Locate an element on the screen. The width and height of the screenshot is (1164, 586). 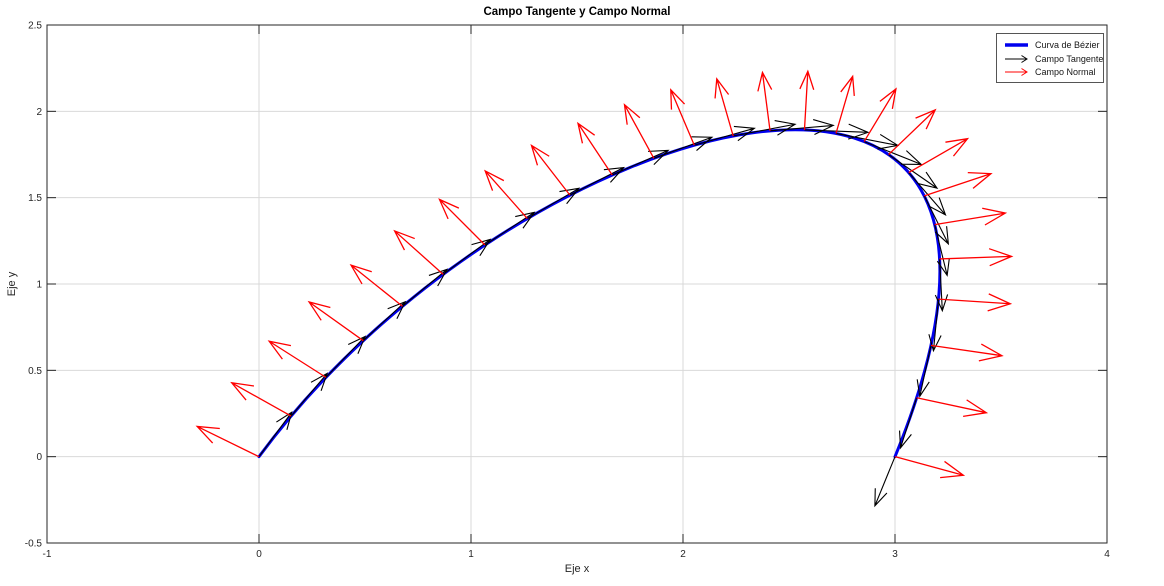
legend-label-normal-field: Campo Normal is located at coordinates (1065, 72).